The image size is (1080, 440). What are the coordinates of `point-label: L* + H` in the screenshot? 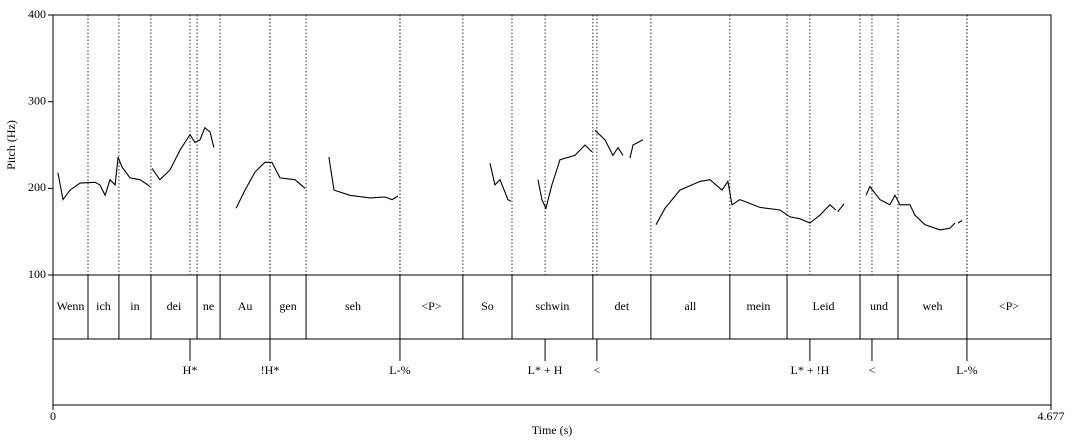 It's located at (545, 370).